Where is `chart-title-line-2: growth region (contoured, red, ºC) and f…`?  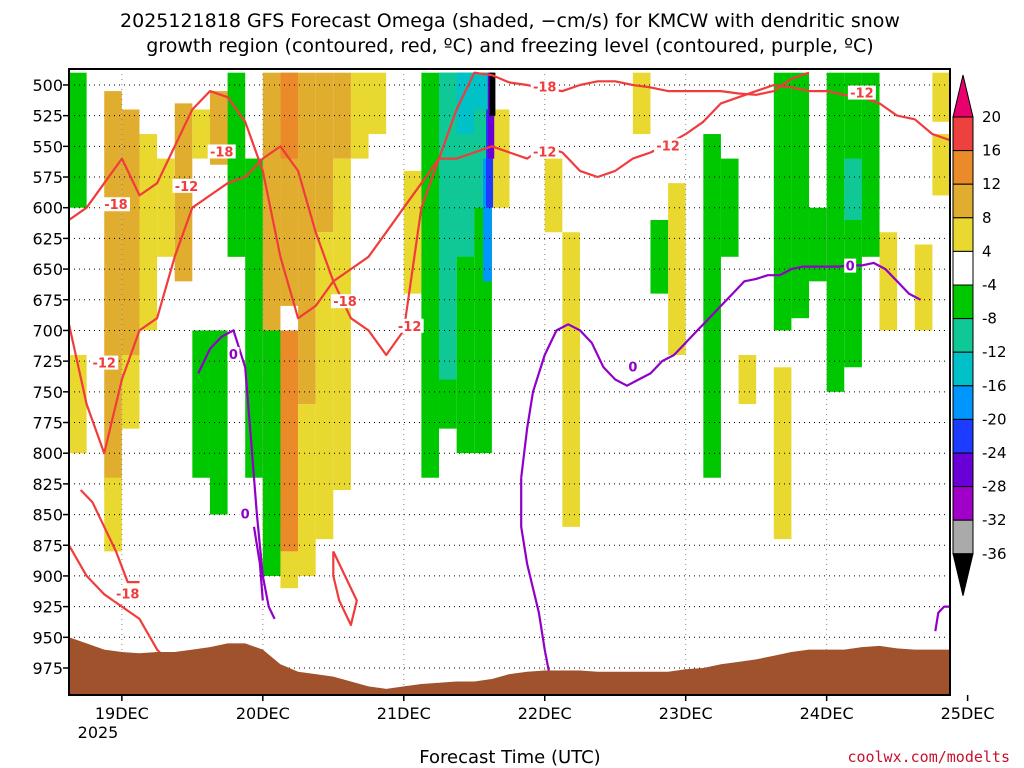
chart-title-line-2: growth region (contoured, red, ºC) and f… is located at coordinates (509, 46).